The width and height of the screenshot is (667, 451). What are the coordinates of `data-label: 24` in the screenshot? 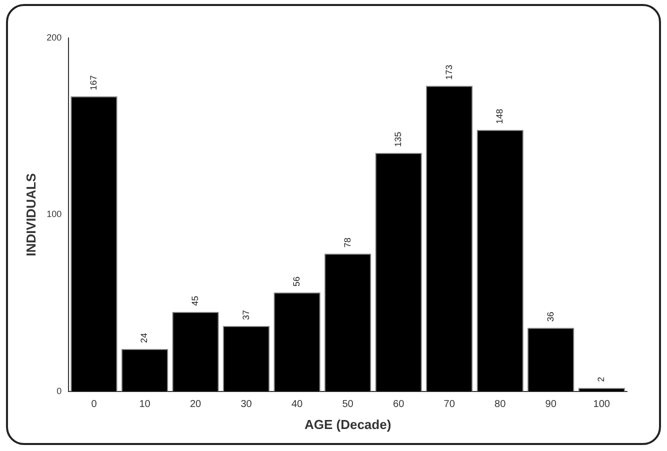 It's located at (144, 337).